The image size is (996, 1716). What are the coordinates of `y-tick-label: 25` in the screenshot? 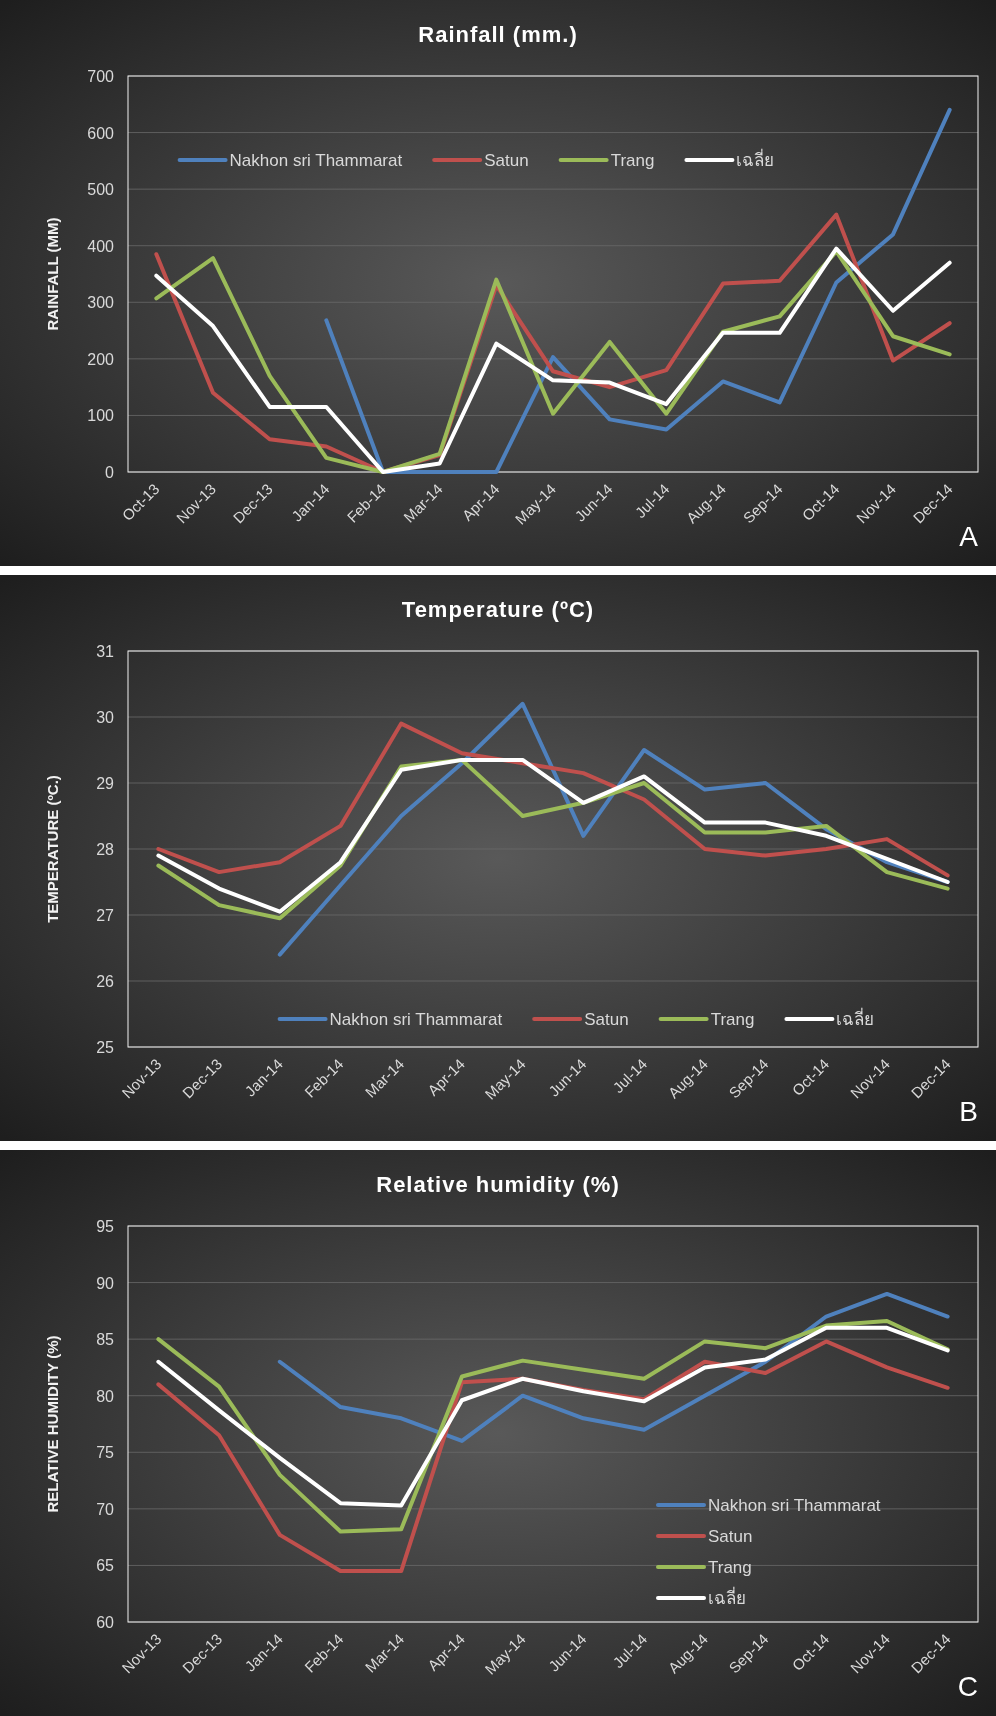 It's located at (105, 1047).